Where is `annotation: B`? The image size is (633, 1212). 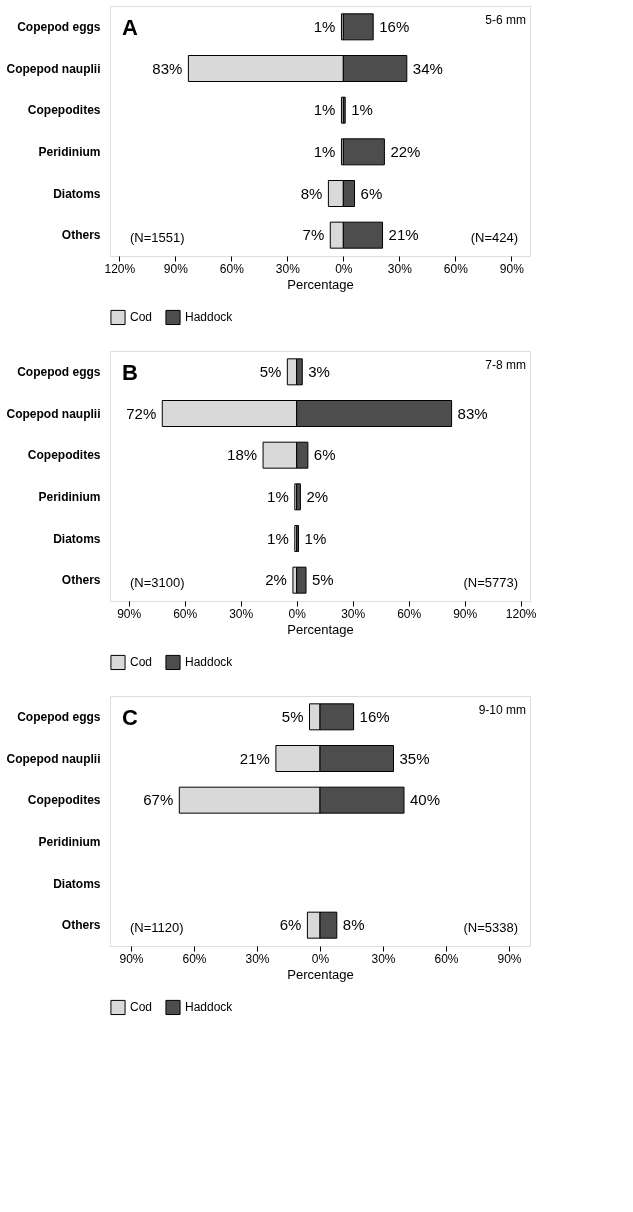 annotation: B is located at coordinates (130, 372).